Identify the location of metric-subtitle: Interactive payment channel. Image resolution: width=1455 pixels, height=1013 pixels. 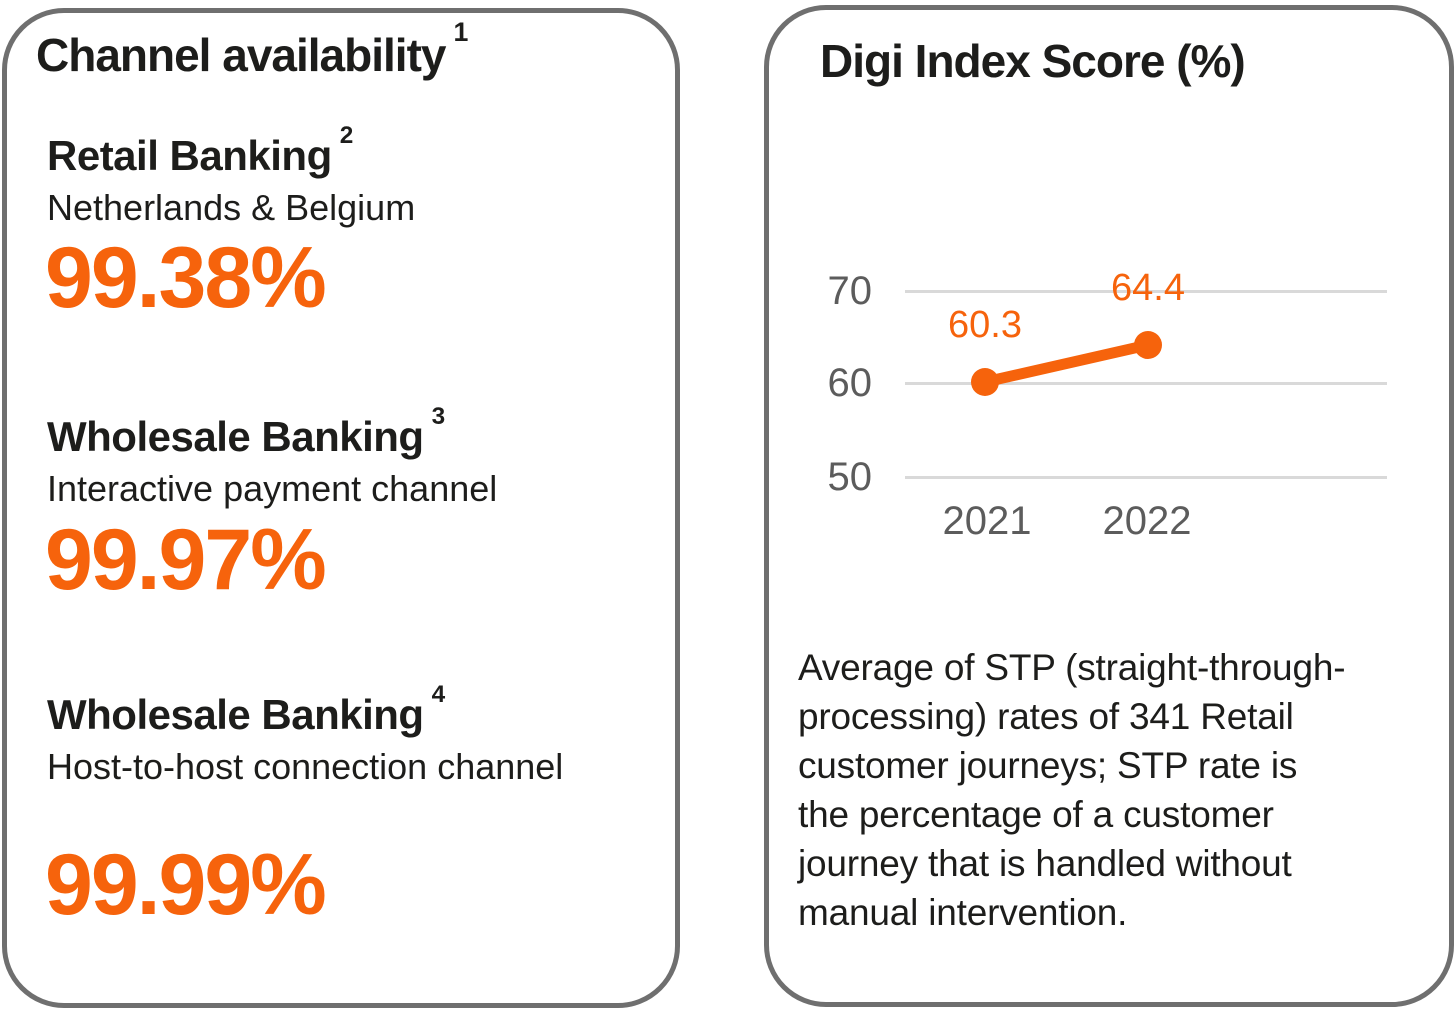
(272, 488).